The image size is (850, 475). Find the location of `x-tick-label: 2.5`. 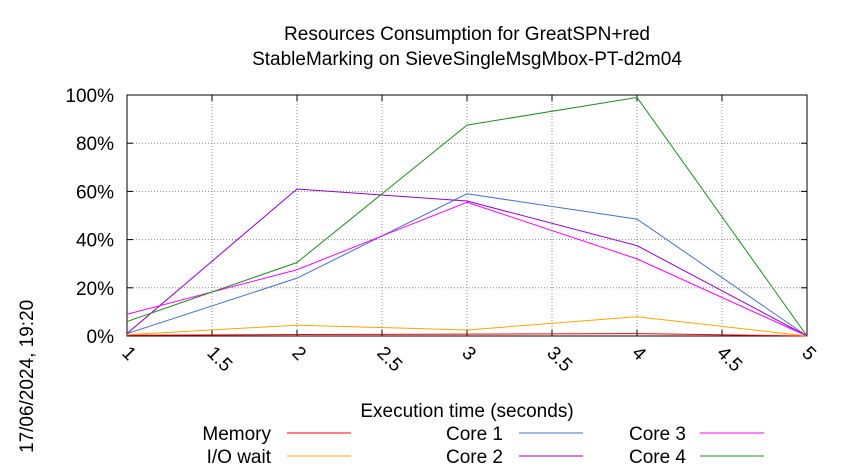

x-tick-label: 2.5 is located at coordinates (389, 360).